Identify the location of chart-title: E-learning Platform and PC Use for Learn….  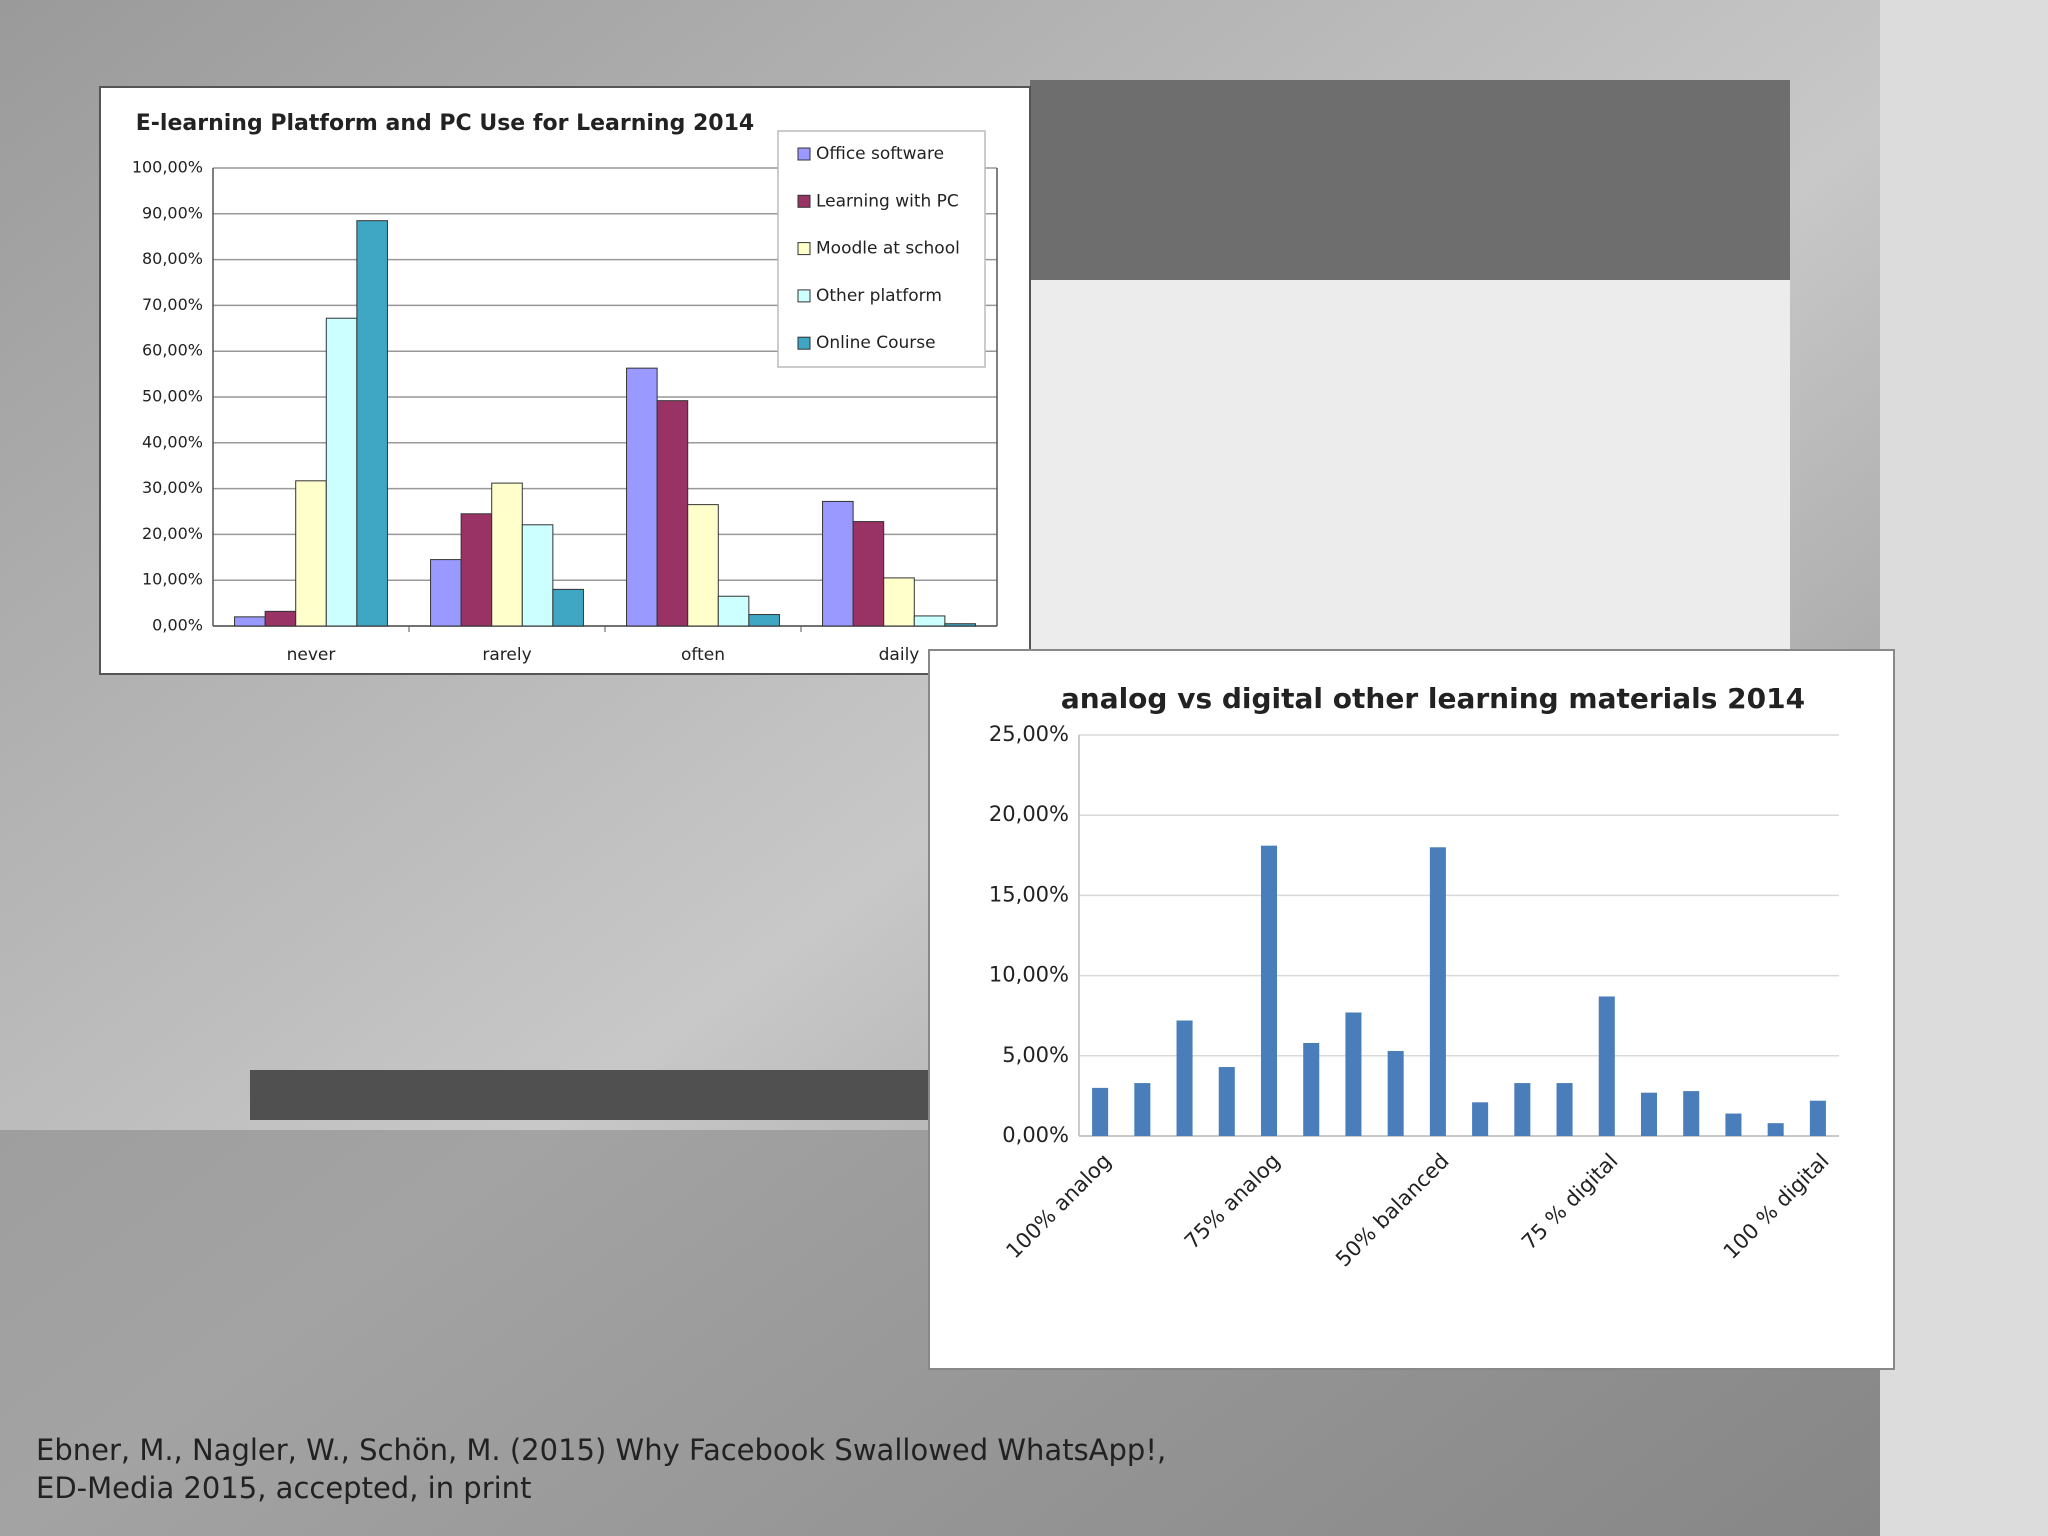
(445, 123).